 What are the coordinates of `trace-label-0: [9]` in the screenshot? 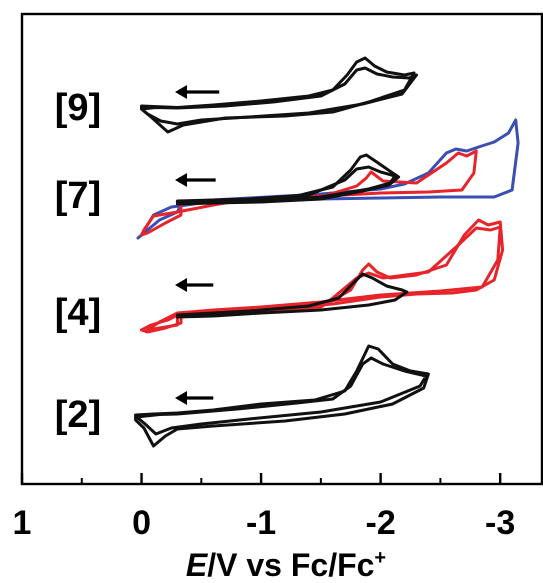 It's located at (78, 108).